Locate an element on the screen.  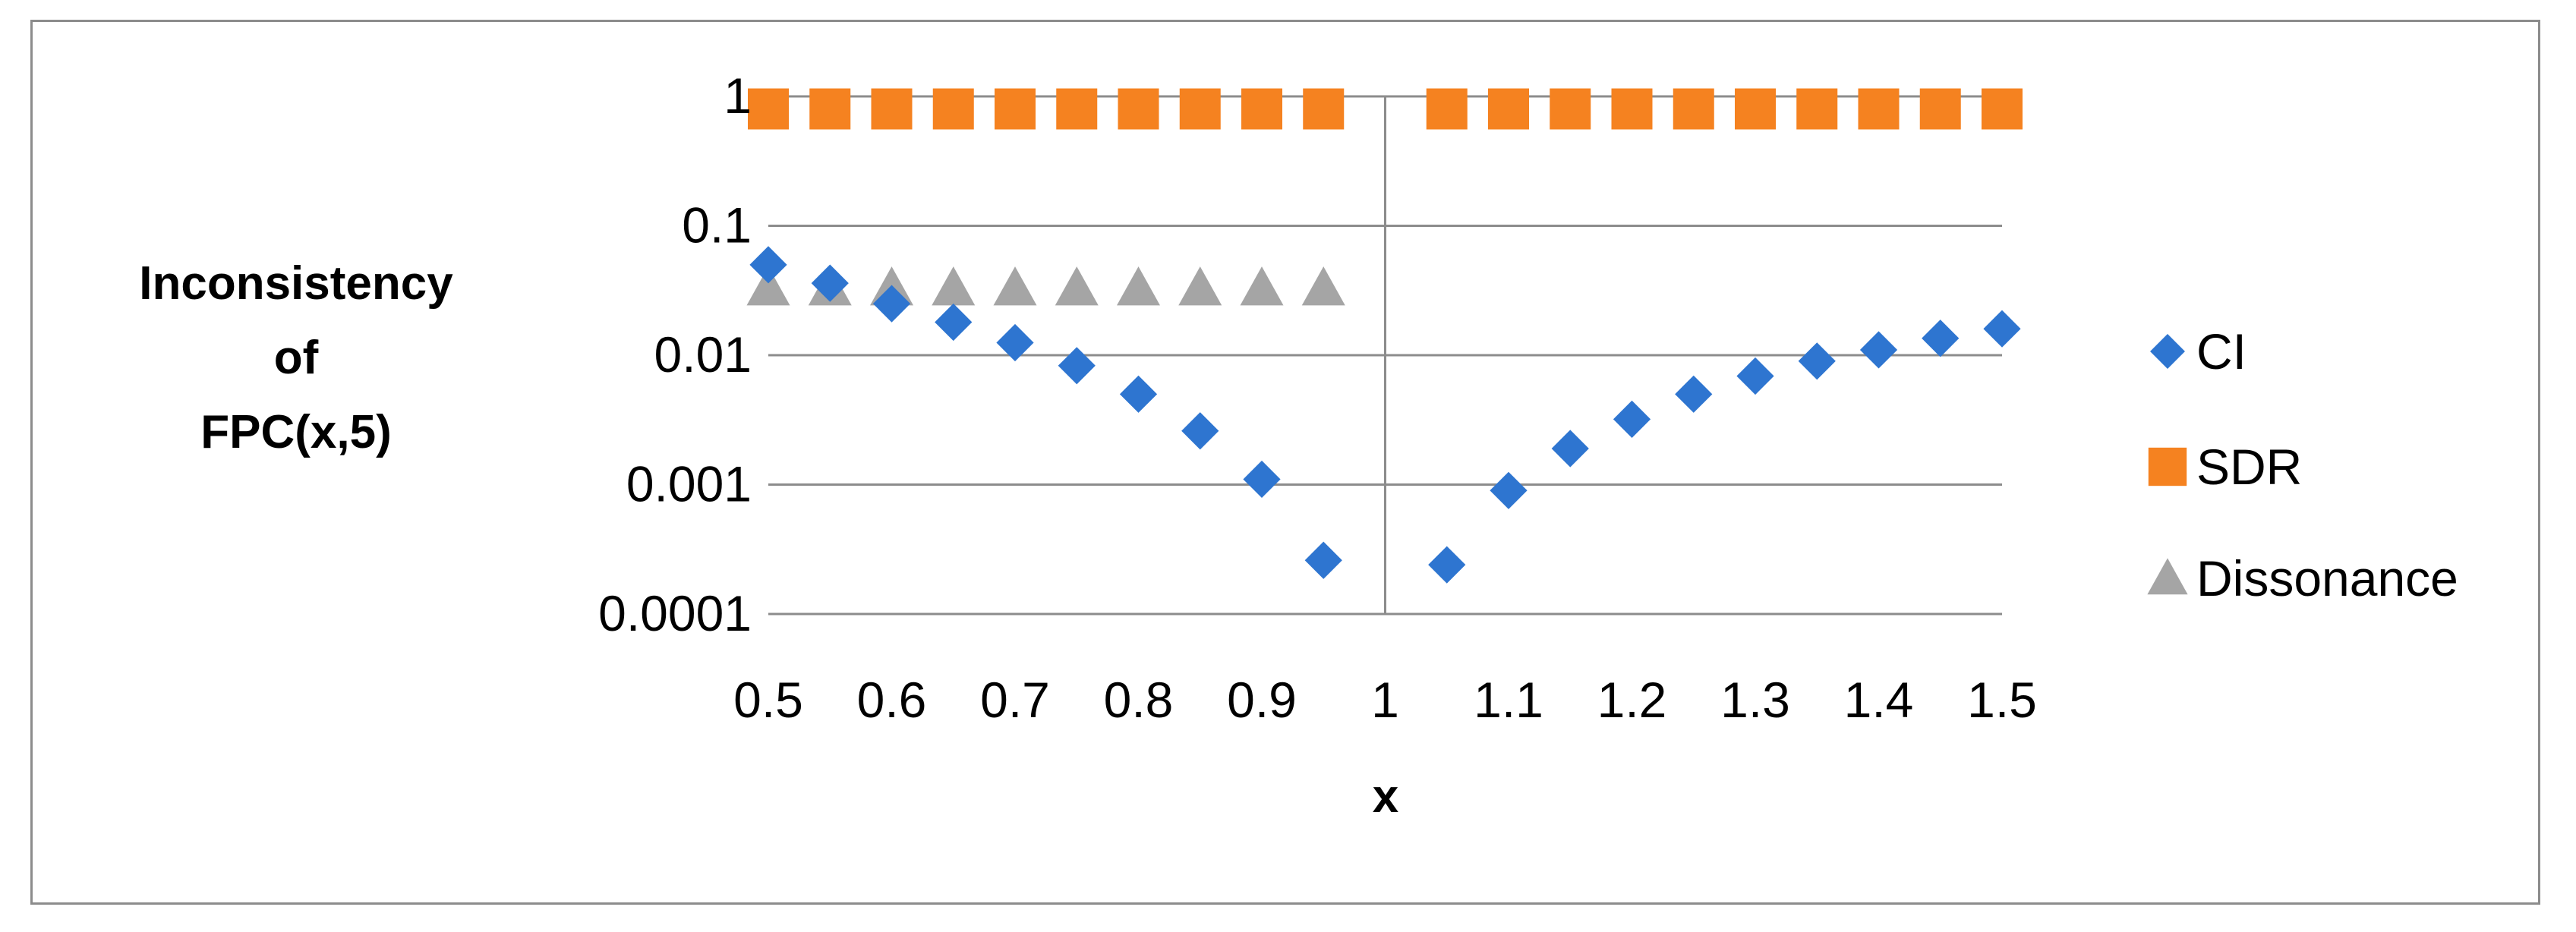
legend-marker-dissonance is located at coordinates (2167, 576).